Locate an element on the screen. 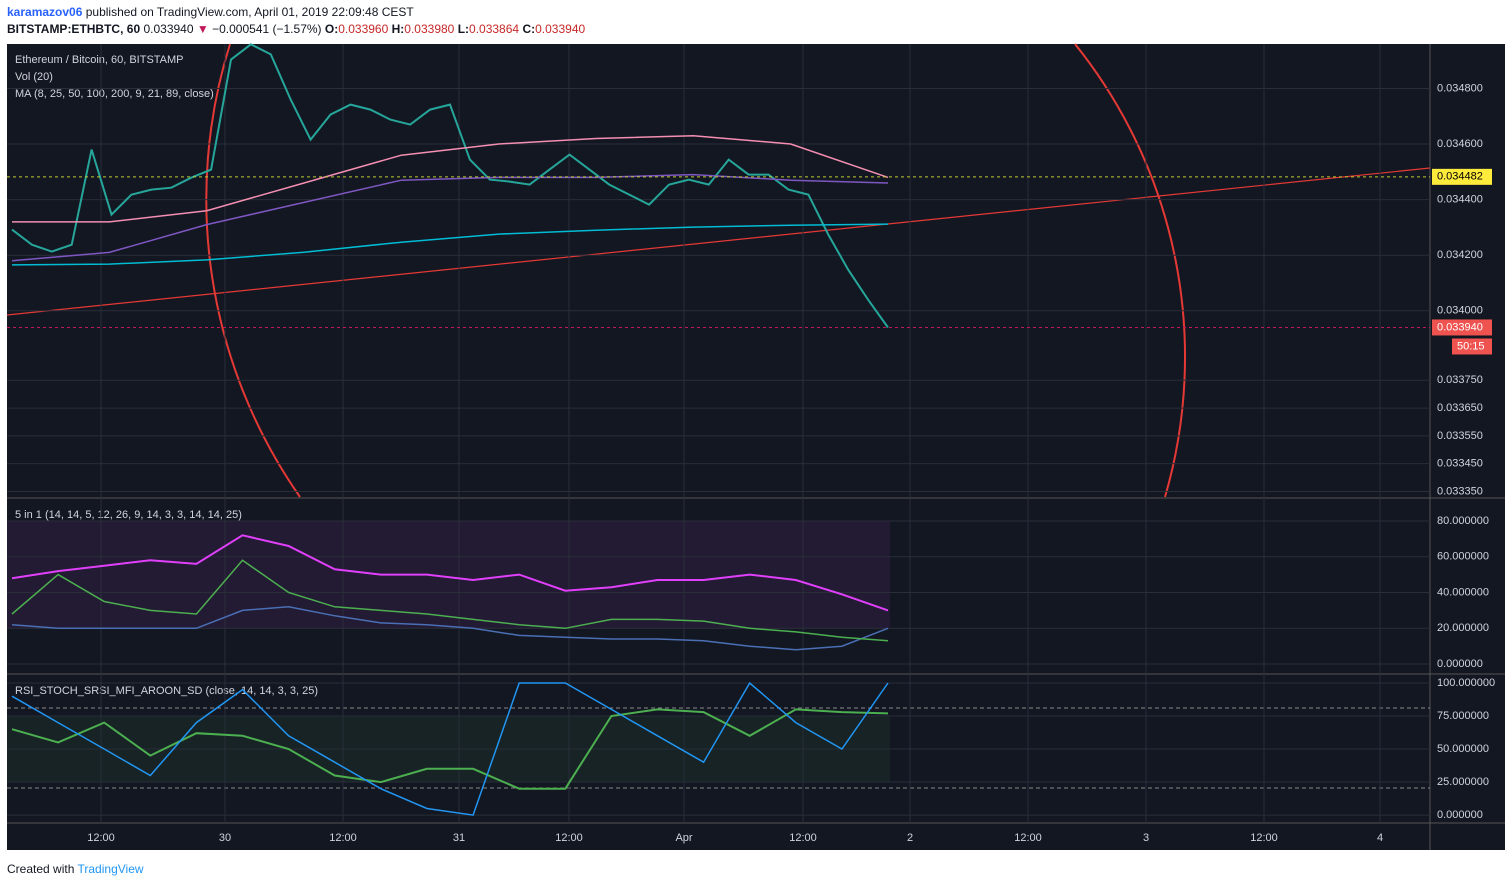 This screenshot has height=887, width=1512. y-tick-label: 0.033350 is located at coordinates (1460, 491).